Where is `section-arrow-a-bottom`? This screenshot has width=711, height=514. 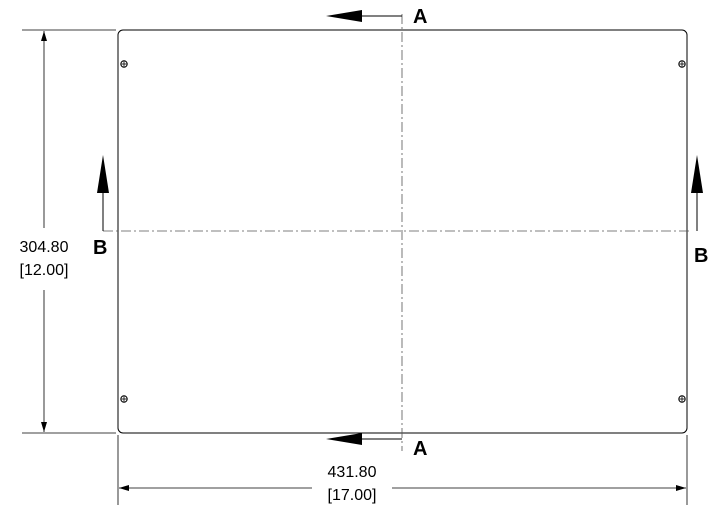
section-arrow-a-bottom is located at coordinates (364, 439).